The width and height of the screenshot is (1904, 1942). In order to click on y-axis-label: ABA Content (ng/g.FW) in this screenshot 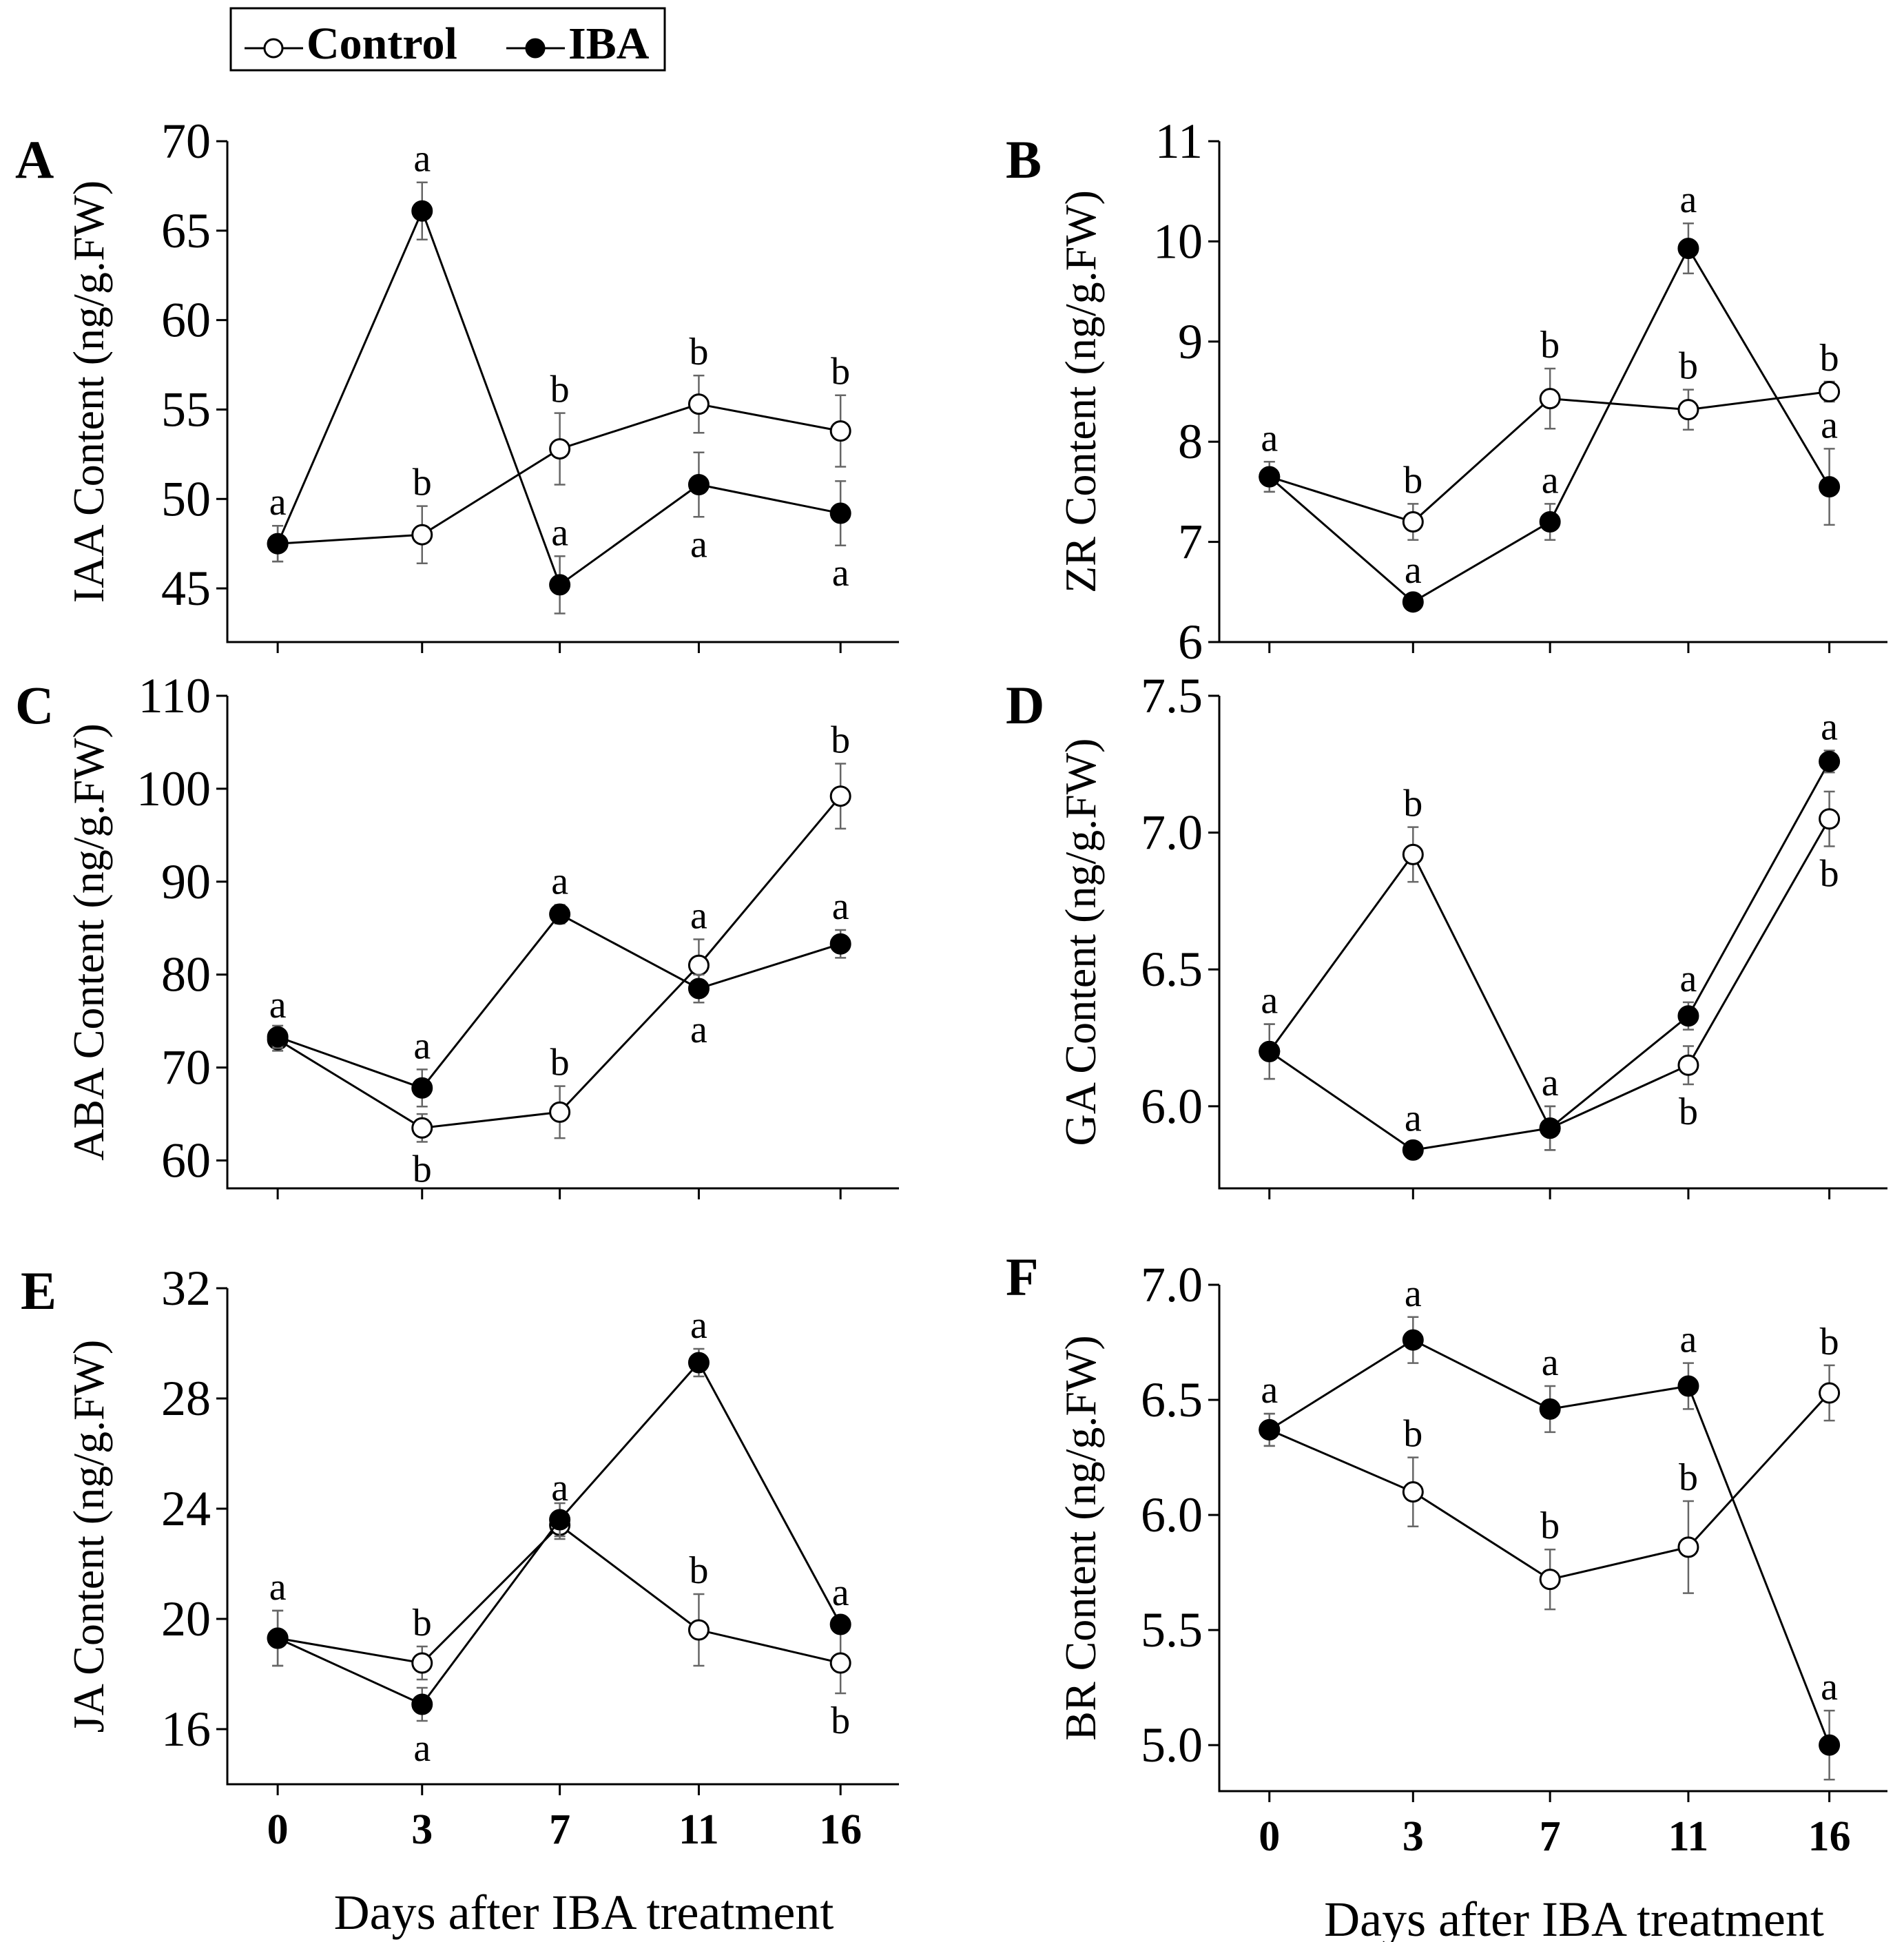, I will do `click(88, 942)`.